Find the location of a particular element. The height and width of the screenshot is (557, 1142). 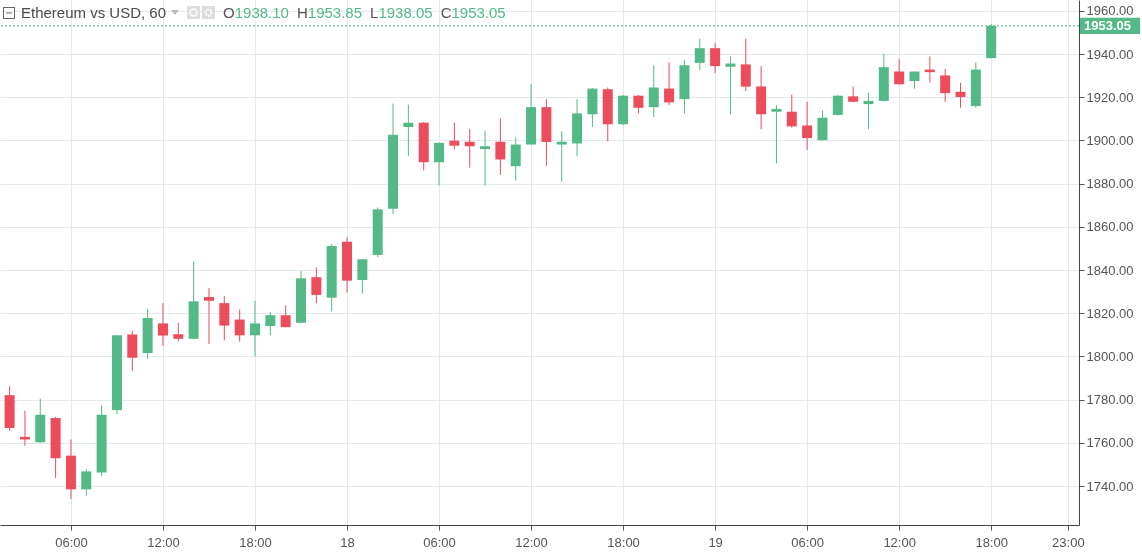

annotation: H1953.85 is located at coordinates (329, 12).